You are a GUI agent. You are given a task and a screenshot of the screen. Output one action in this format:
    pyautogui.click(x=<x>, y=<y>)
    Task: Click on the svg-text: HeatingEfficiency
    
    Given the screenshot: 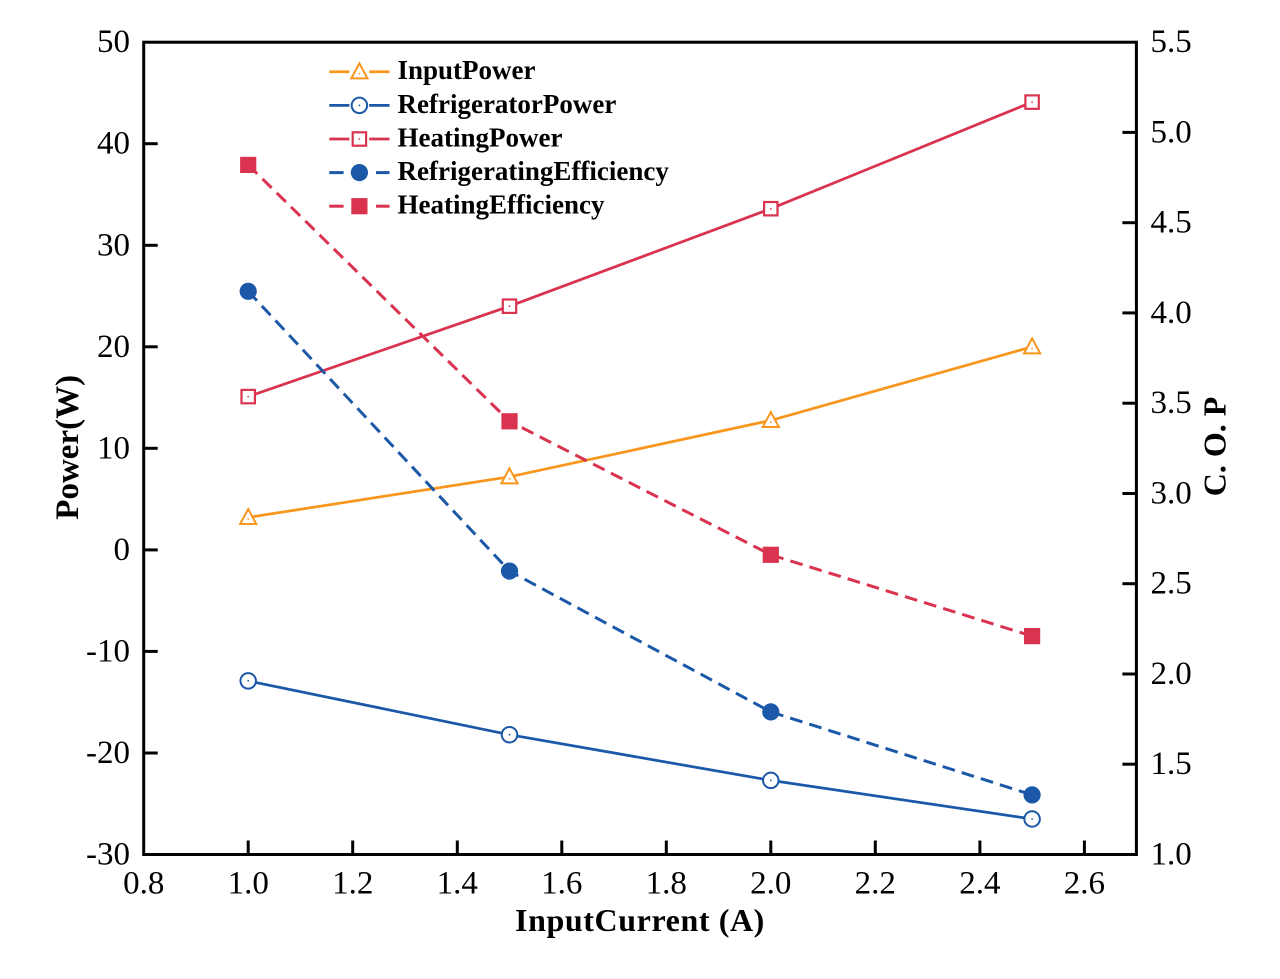 What is the action you would take?
    pyautogui.click(x=501, y=205)
    